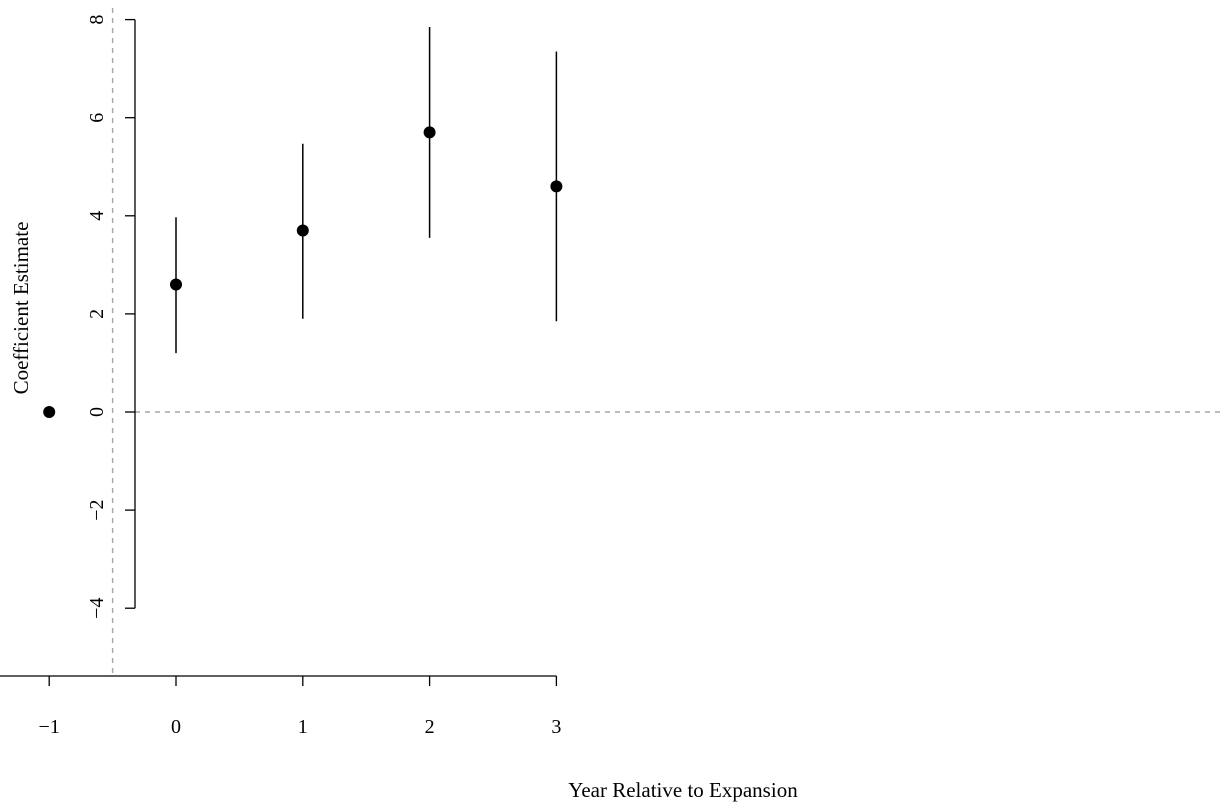 The image size is (1227, 808). I want to click on y-tick-label: 6, so click(97, 118).